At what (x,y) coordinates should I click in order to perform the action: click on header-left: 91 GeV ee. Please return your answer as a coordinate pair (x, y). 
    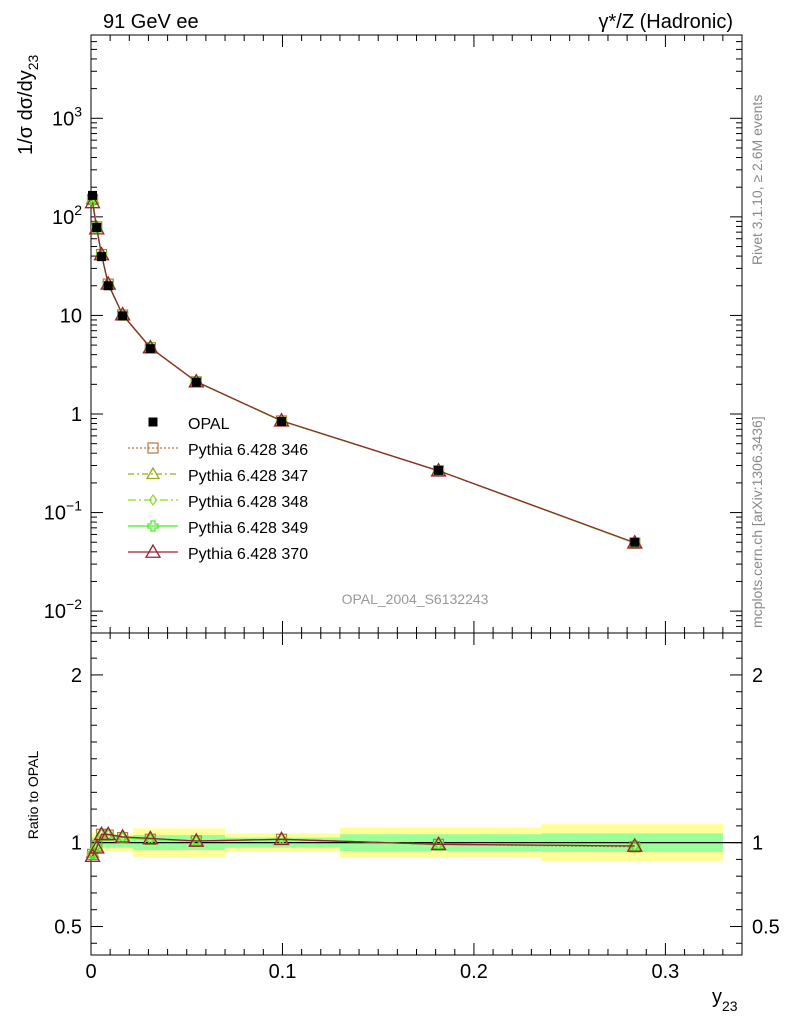
    Looking at the image, I should click on (151, 22).